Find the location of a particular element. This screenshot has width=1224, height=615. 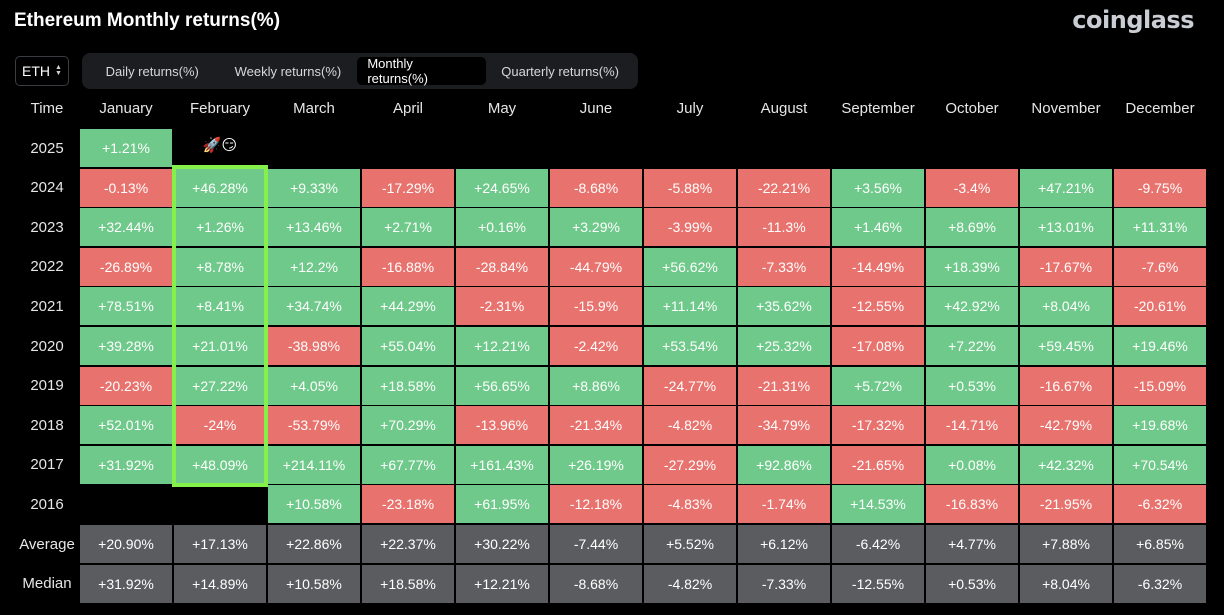

return-cell: -7.33% is located at coordinates (784, 266).